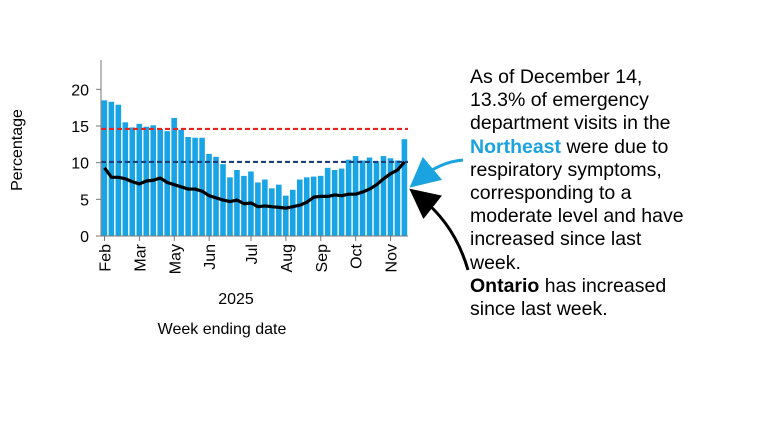 The width and height of the screenshot is (780, 421). I want to click on annotation-line: Ontario has increased, so click(577, 286).